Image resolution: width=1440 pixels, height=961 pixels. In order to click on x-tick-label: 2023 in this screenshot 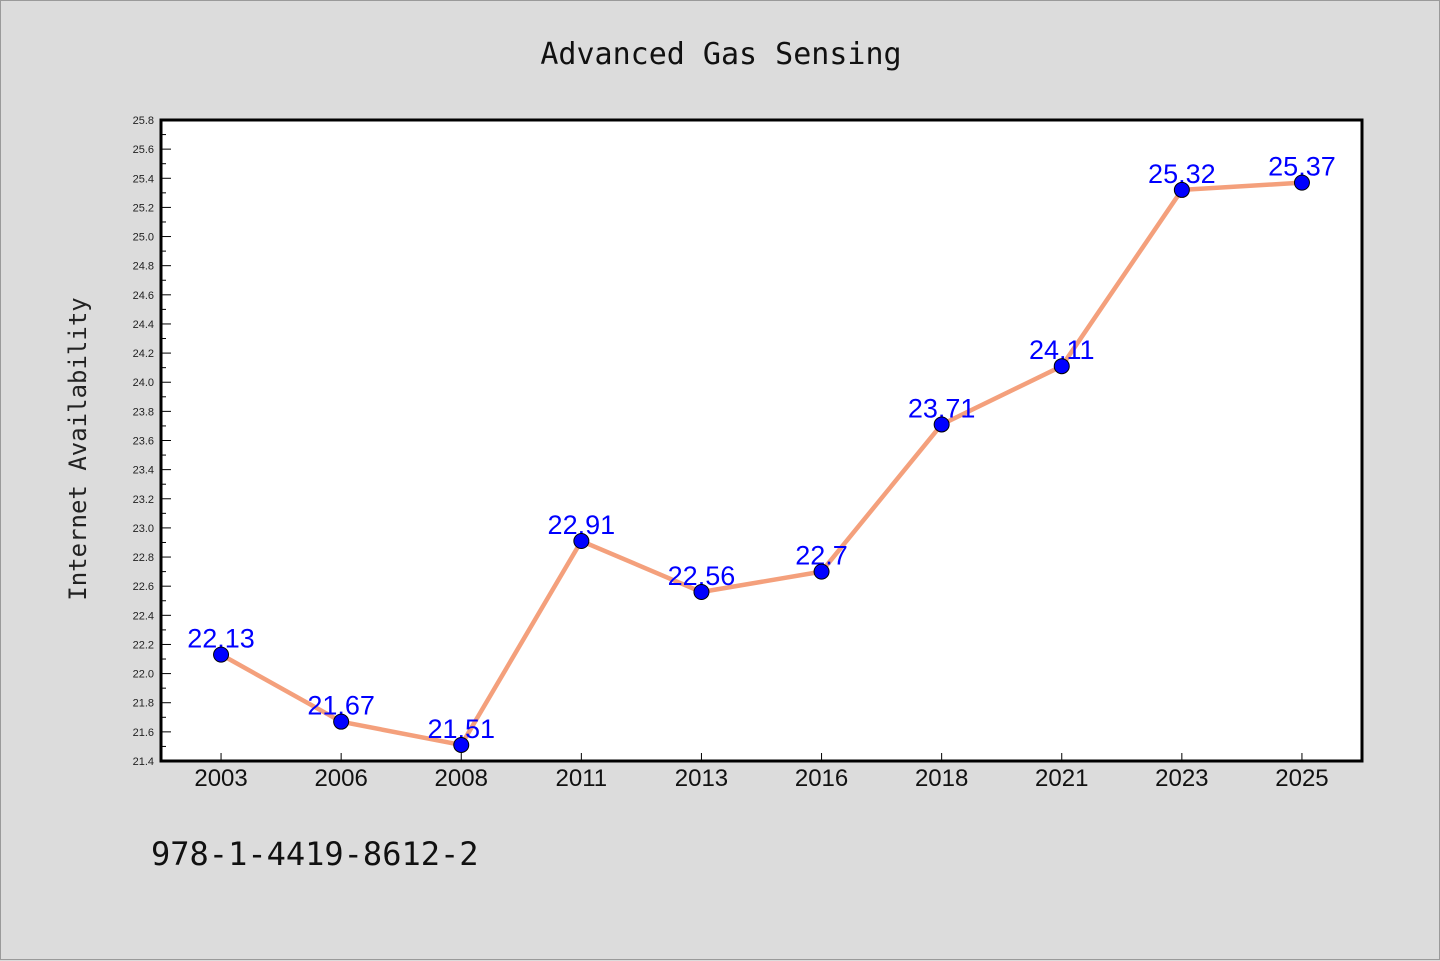, I will do `click(1181, 778)`.